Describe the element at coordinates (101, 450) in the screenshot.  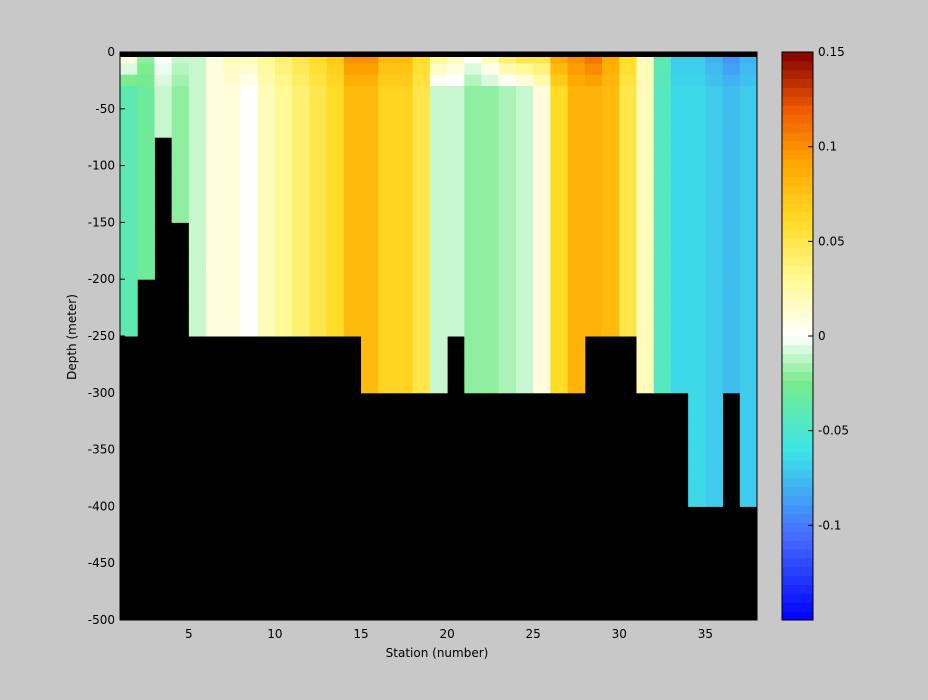
I see `y-tick-label: -350` at that location.